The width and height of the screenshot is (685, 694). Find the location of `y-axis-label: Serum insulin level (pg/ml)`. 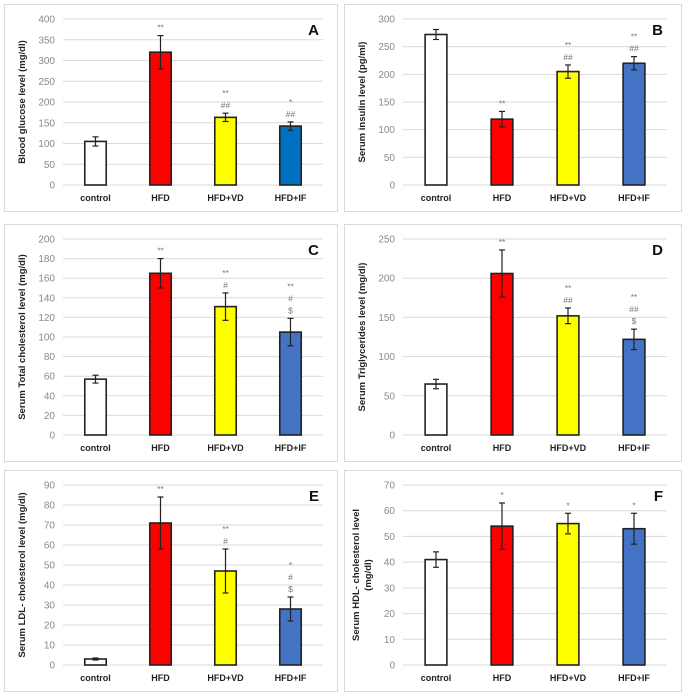

y-axis-label: Serum insulin level (pg/ml) is located at coordinates (362, 102).